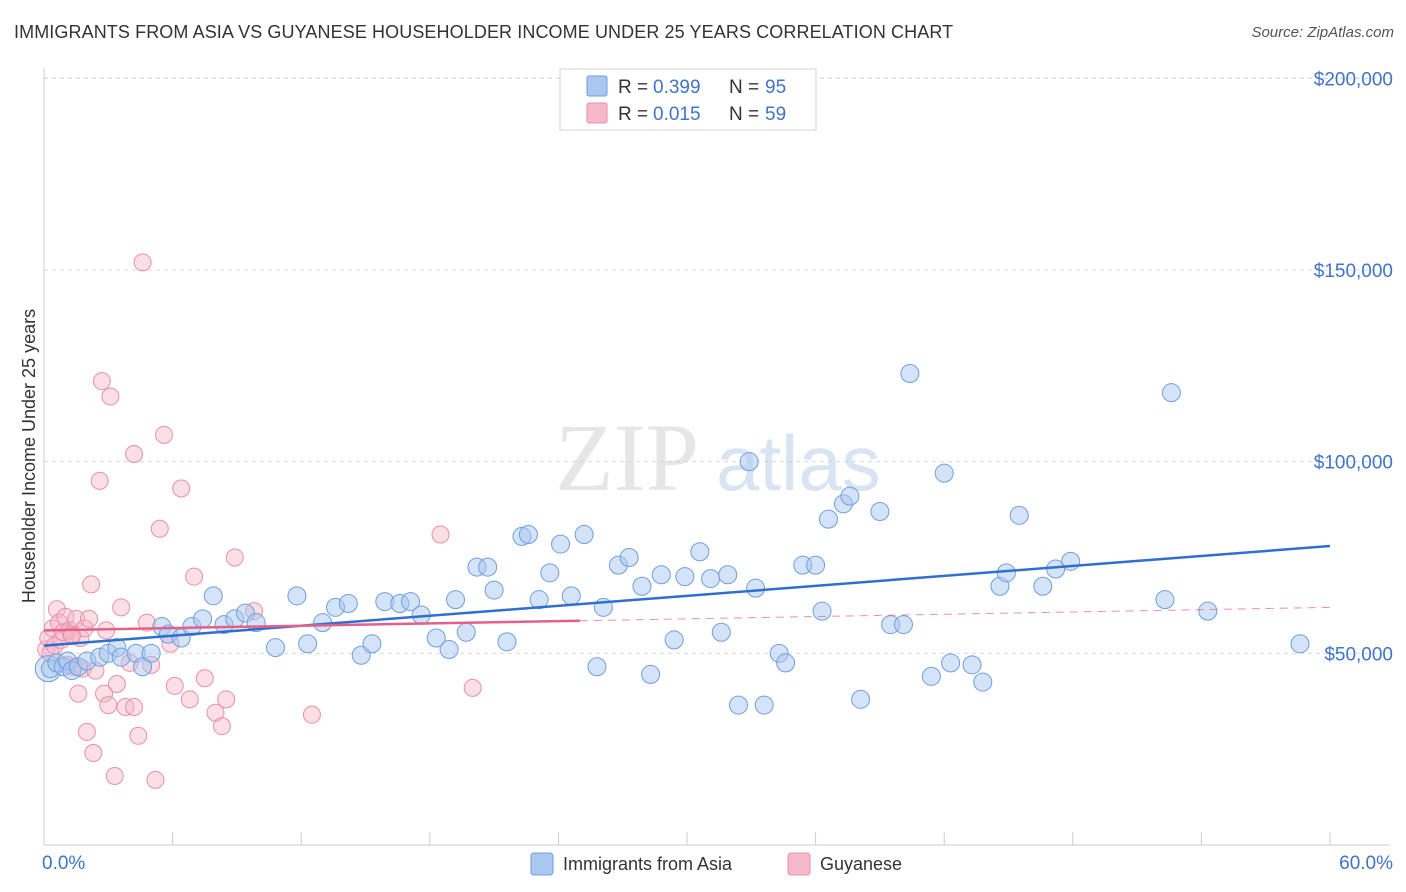 Image resolution: width=1406 pixels, height=892 pixels. Describe the element at coordinates (955, 614) in the screenshot. I see `guyanese-trend-extension` at that location.